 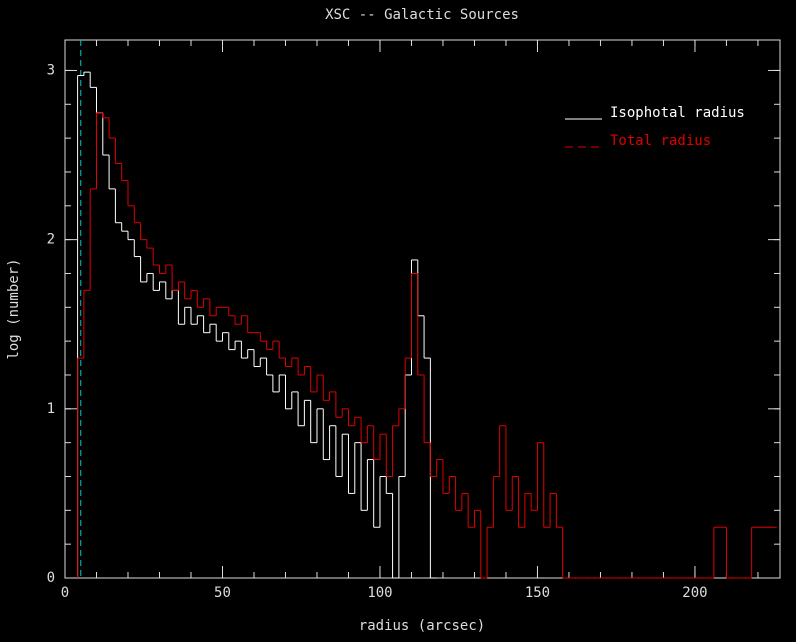 What do you see at coordinates (51, 409) in the screenshot?
I see `y-tick-label: 1` at bounding box center [51, 409].